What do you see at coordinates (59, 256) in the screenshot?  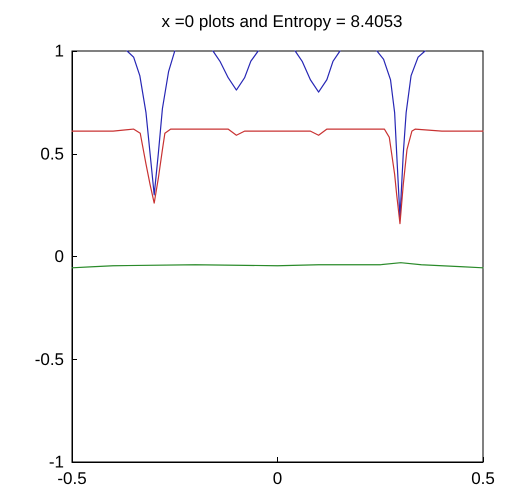 I see `y-tick-label: 0` at bounding box center [59, 256].